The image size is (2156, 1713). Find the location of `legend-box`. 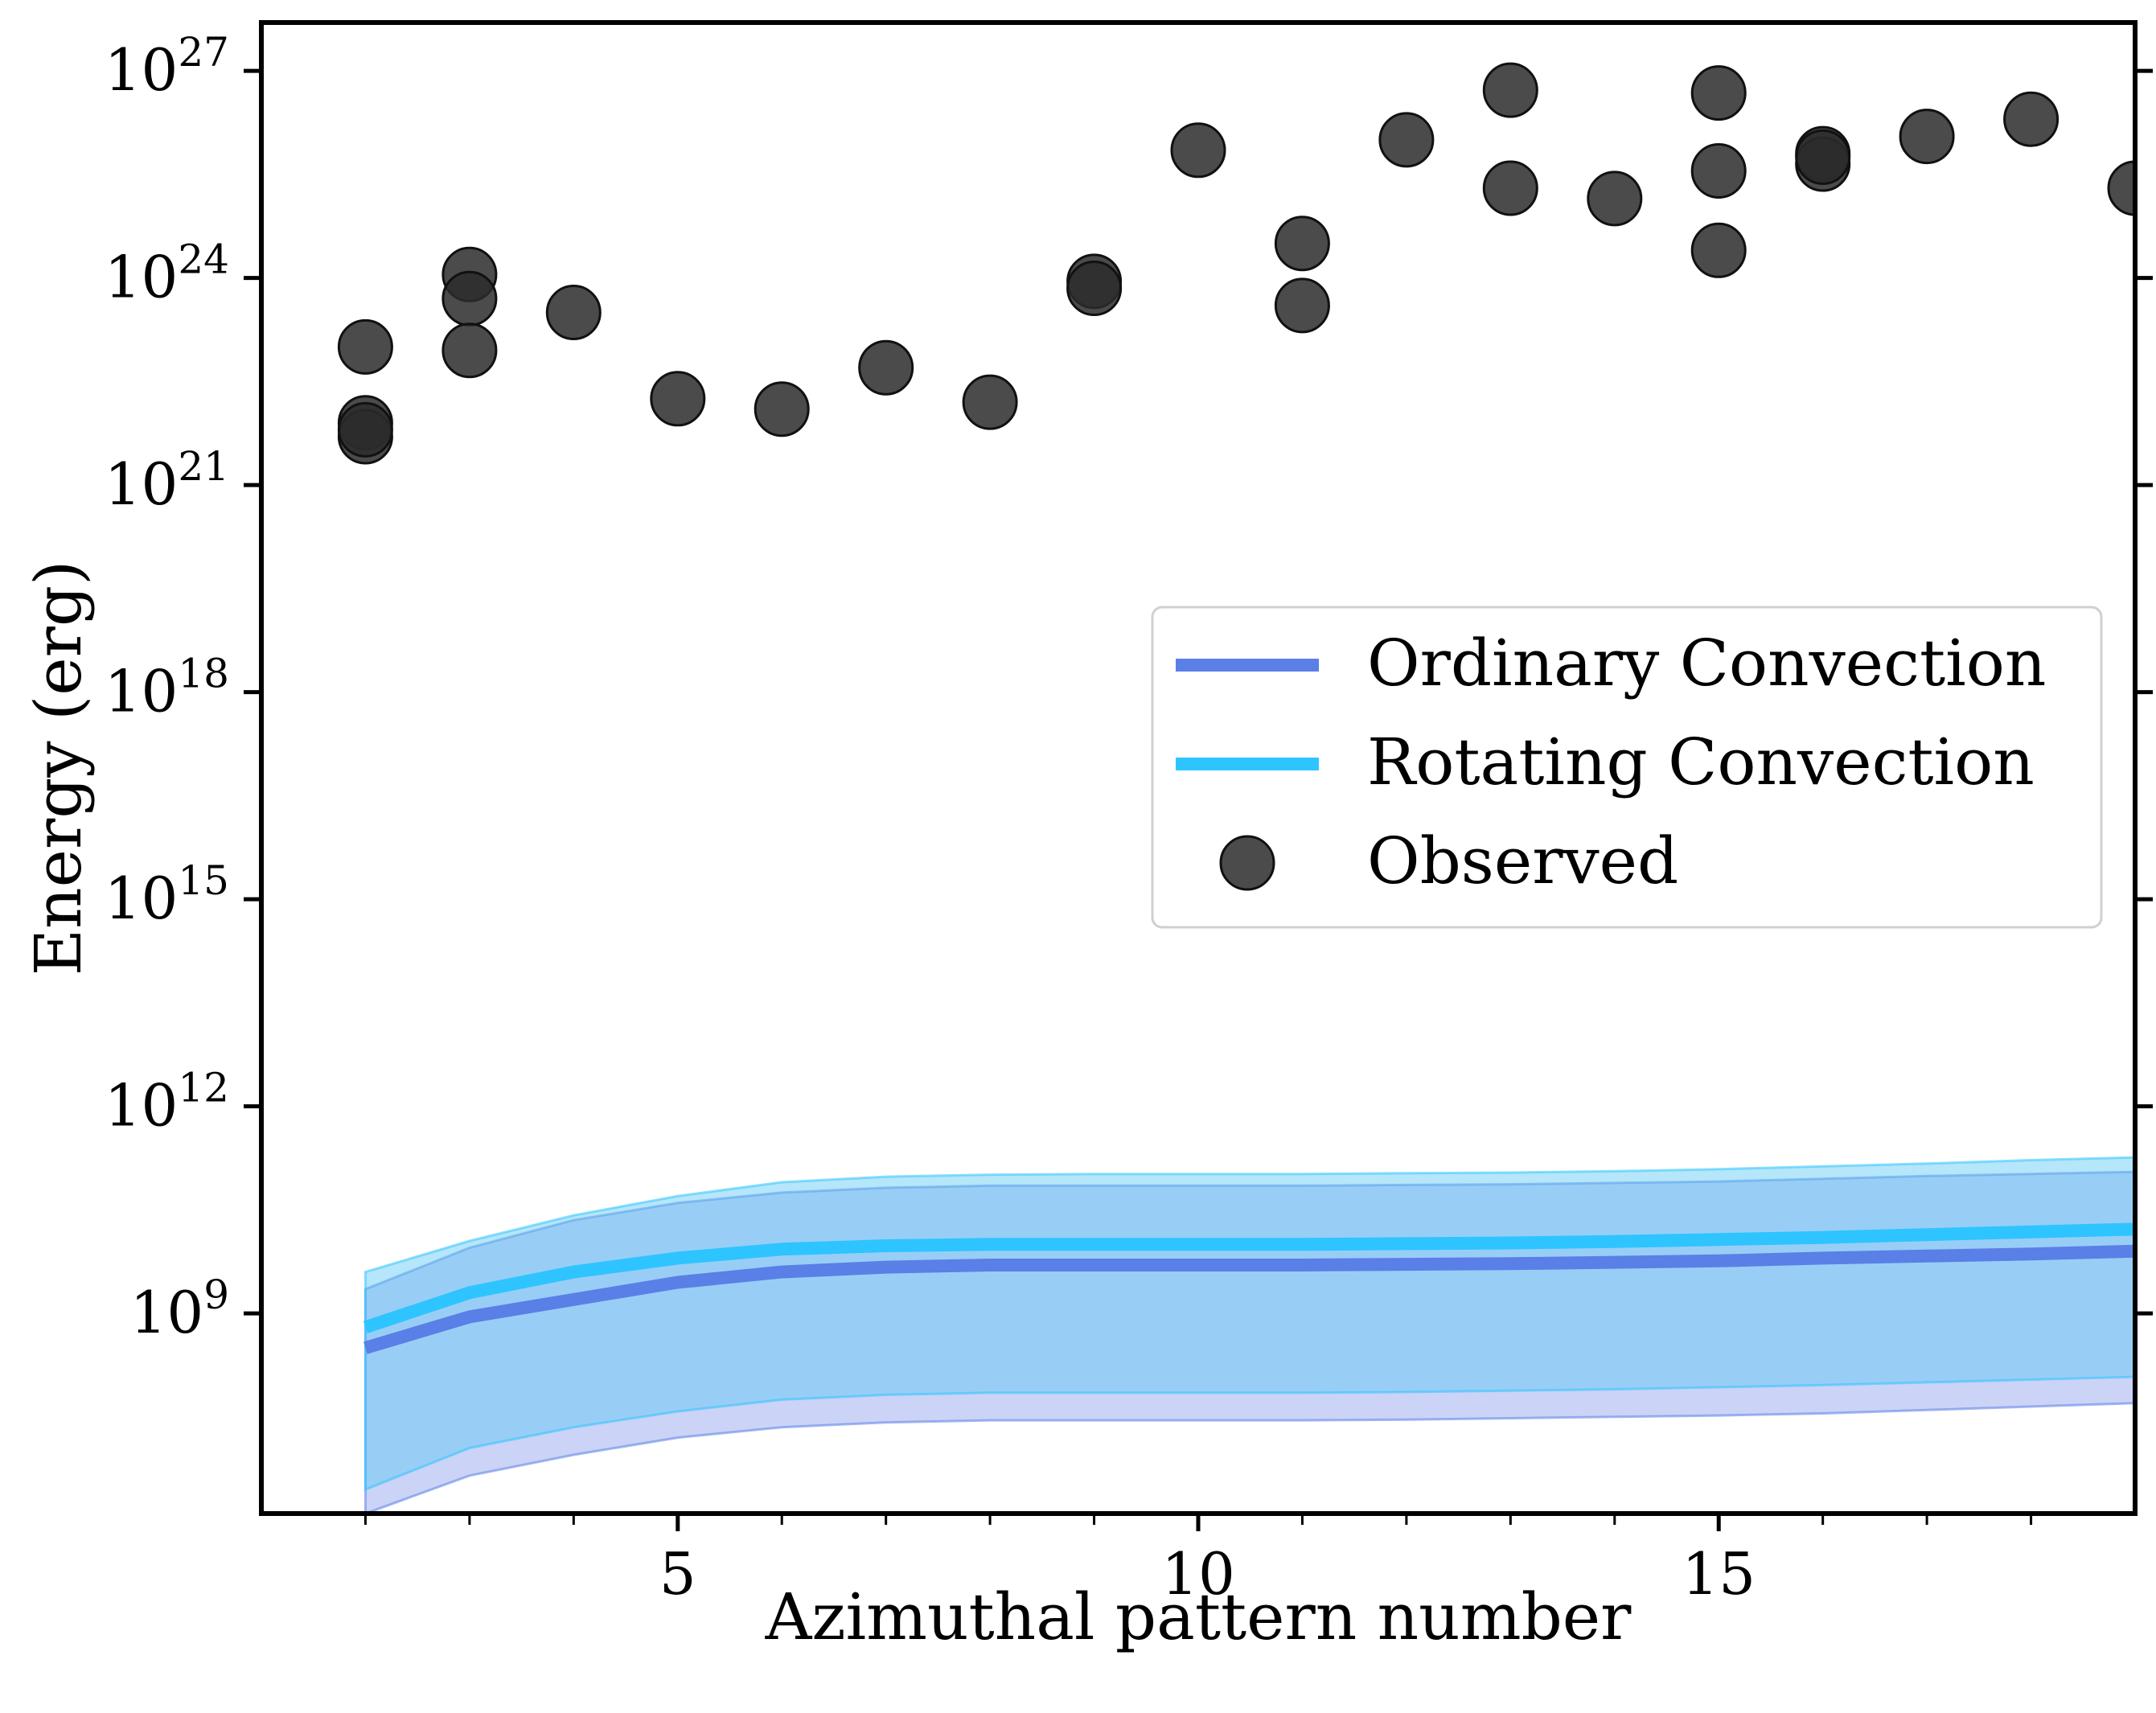

legend-box is located at coordinates (1627, 768).